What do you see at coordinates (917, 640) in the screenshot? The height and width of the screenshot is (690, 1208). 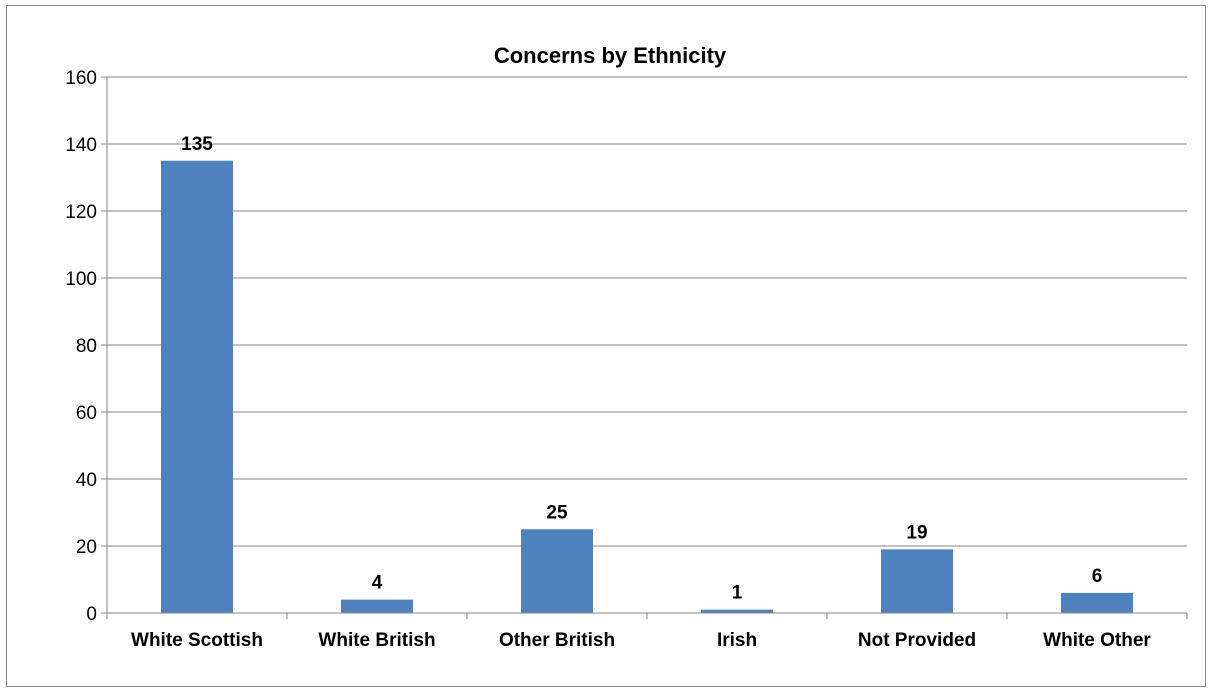 I see `x-category-label: Not Provided` at bounding box center [917, 640].